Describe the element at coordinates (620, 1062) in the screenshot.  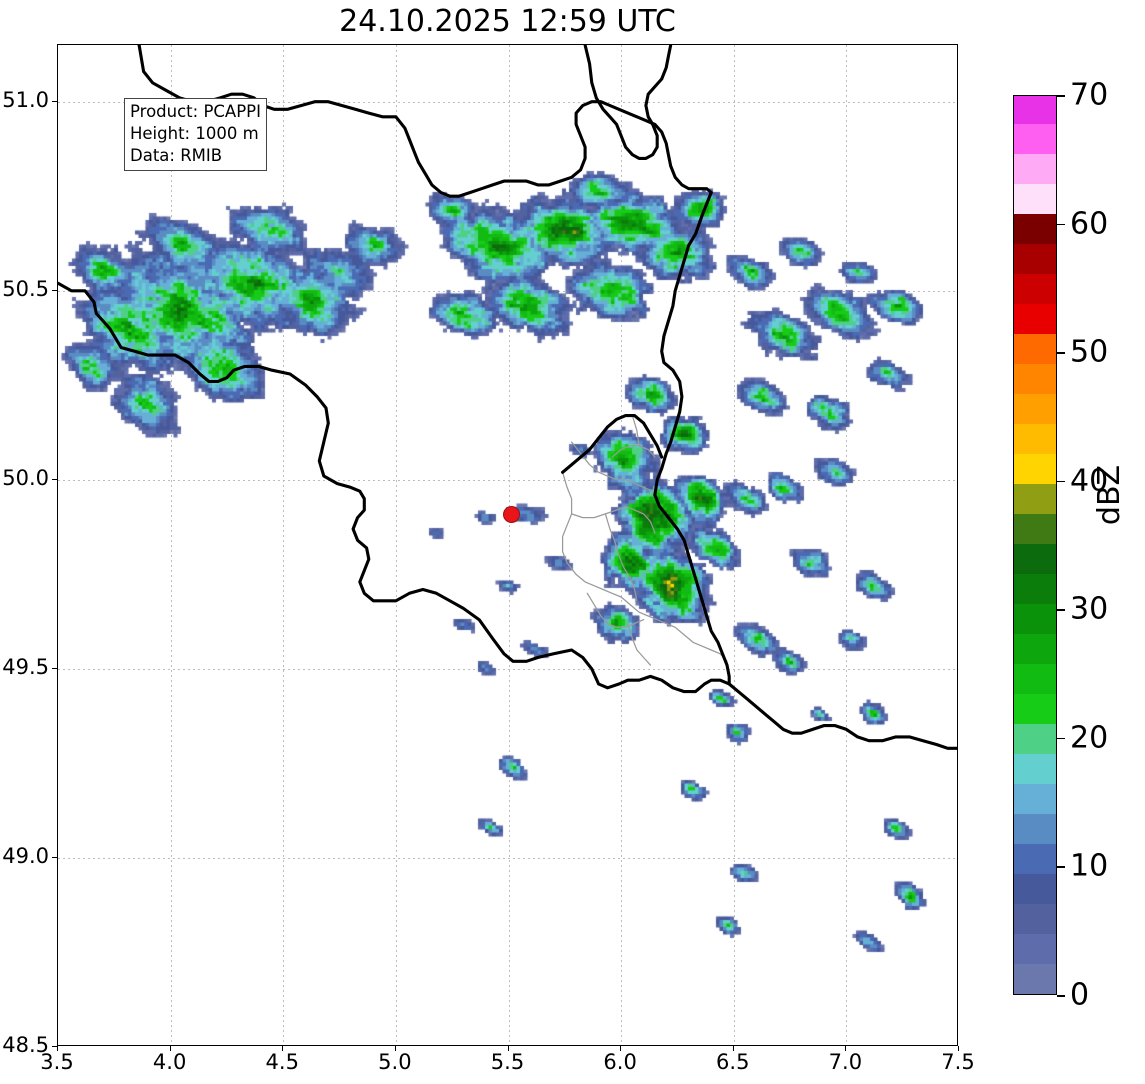
I see `x-tick-label: 6.0` at that location.